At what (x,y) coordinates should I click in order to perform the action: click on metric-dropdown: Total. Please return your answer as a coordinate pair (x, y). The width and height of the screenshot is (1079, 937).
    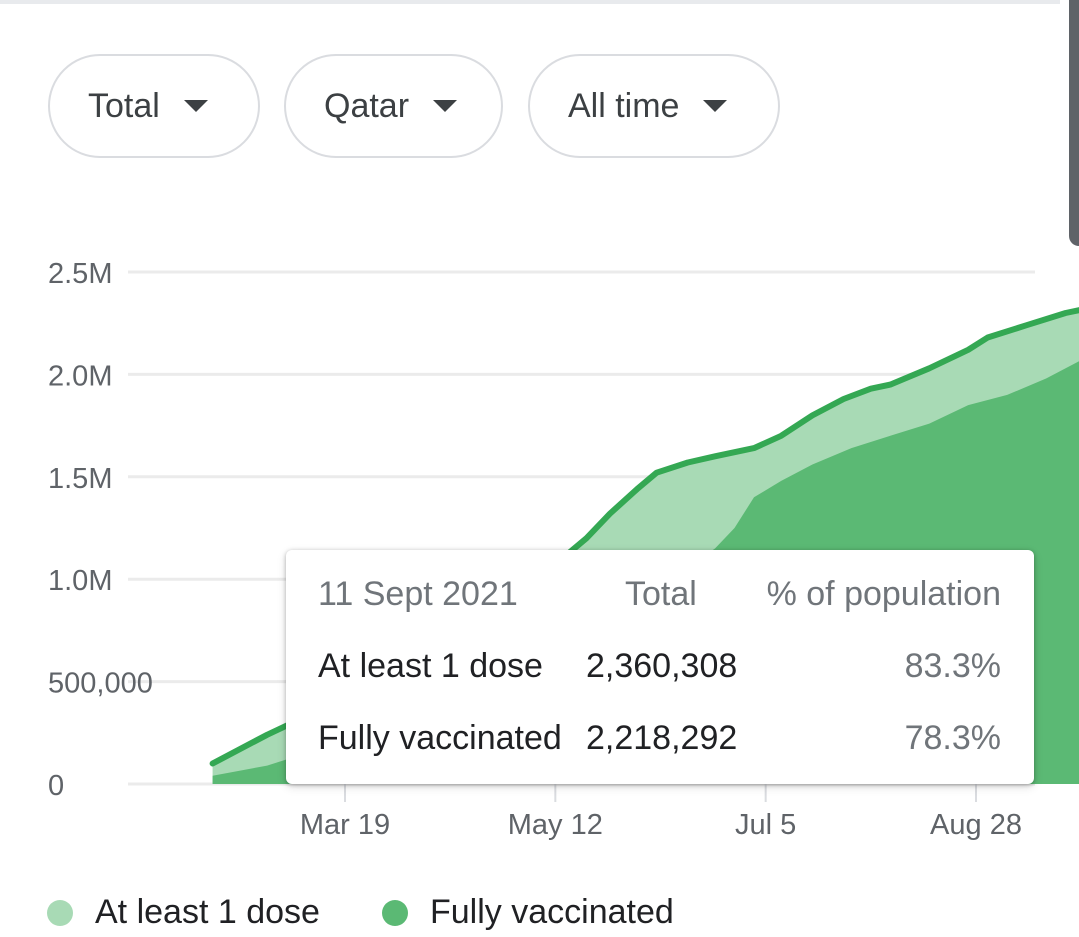
    Looking at the image, I should click on (154, 106).